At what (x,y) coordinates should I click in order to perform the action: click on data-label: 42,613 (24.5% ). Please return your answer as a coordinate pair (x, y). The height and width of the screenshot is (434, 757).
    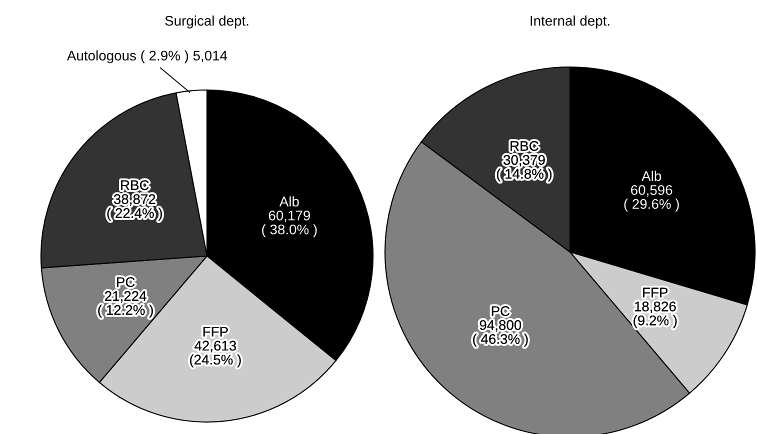
    Looking at the image, I should click on (215, 354).